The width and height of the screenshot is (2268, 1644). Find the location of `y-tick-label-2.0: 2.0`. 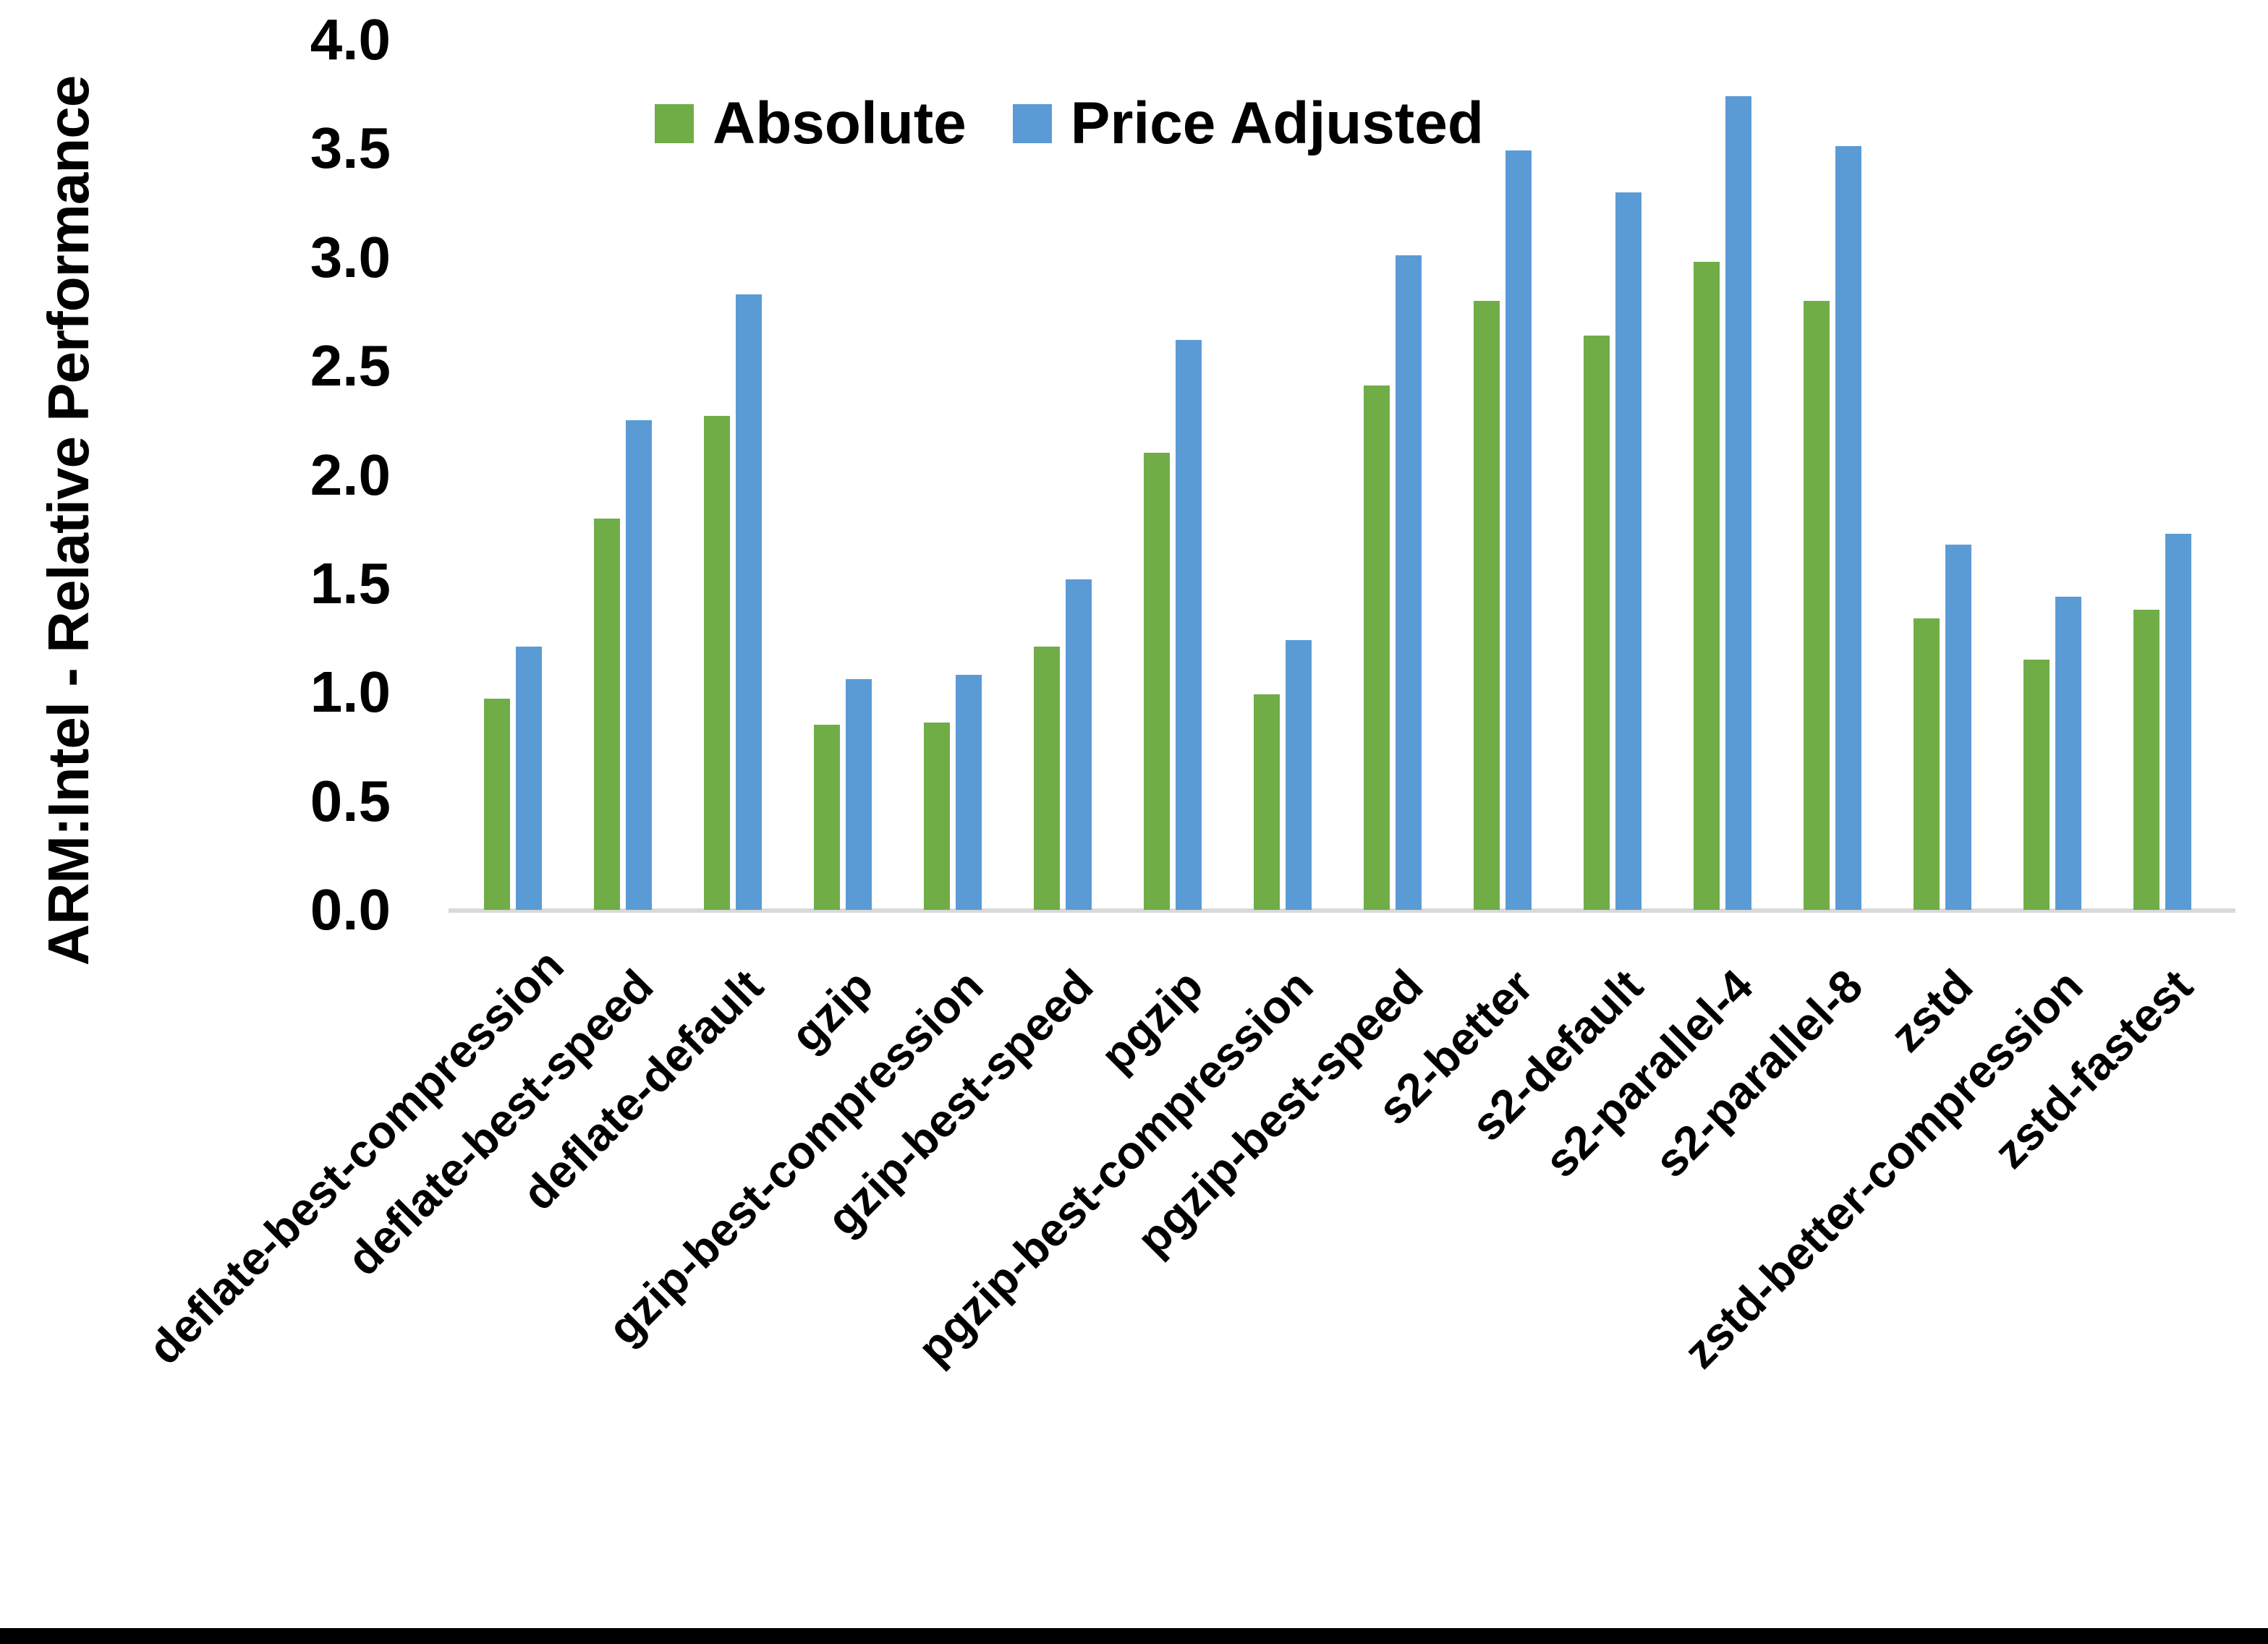

y-tick-label-2.0: 2.0 is located at coordinates (350, 474).